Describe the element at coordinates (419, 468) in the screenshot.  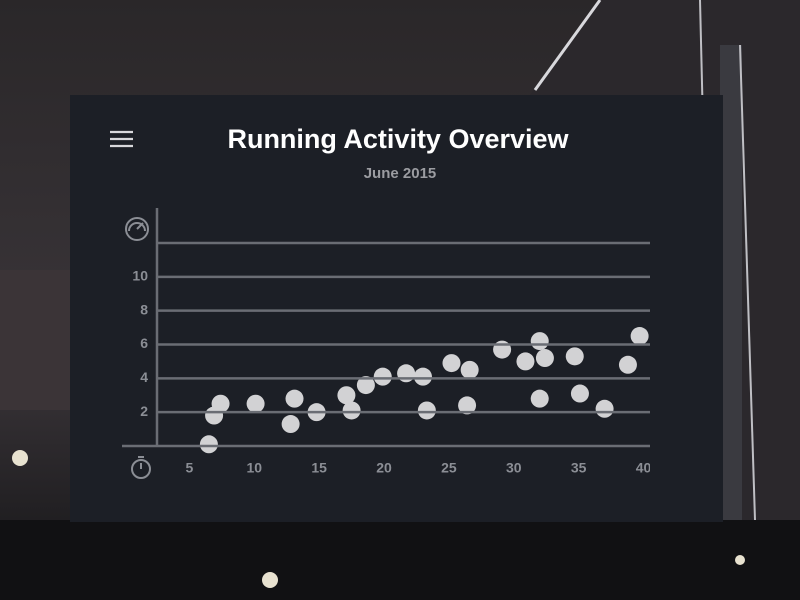
I see `x-ticks: 5 10 15 20 25 30 35 40` at that location.